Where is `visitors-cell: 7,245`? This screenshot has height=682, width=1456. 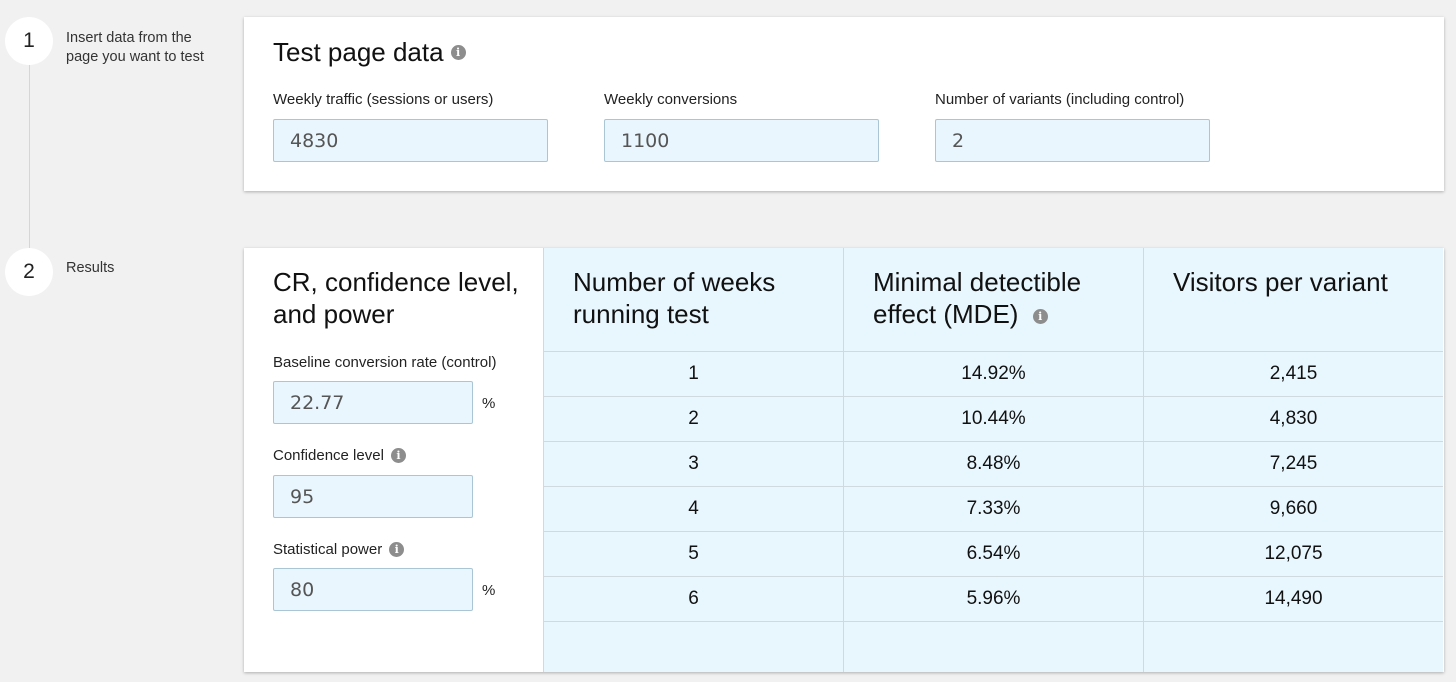
visitors-cell: 7,245 is located at coordinates (1293, 464).